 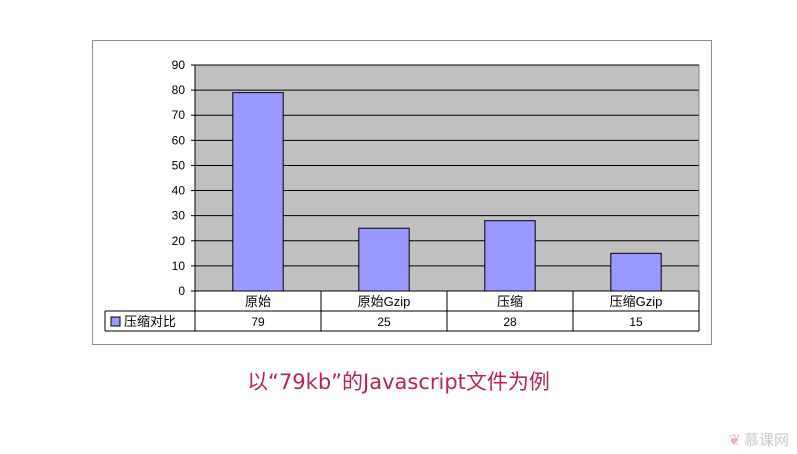 I want to click on category-label: 压缩, so click(x=510, y=301).